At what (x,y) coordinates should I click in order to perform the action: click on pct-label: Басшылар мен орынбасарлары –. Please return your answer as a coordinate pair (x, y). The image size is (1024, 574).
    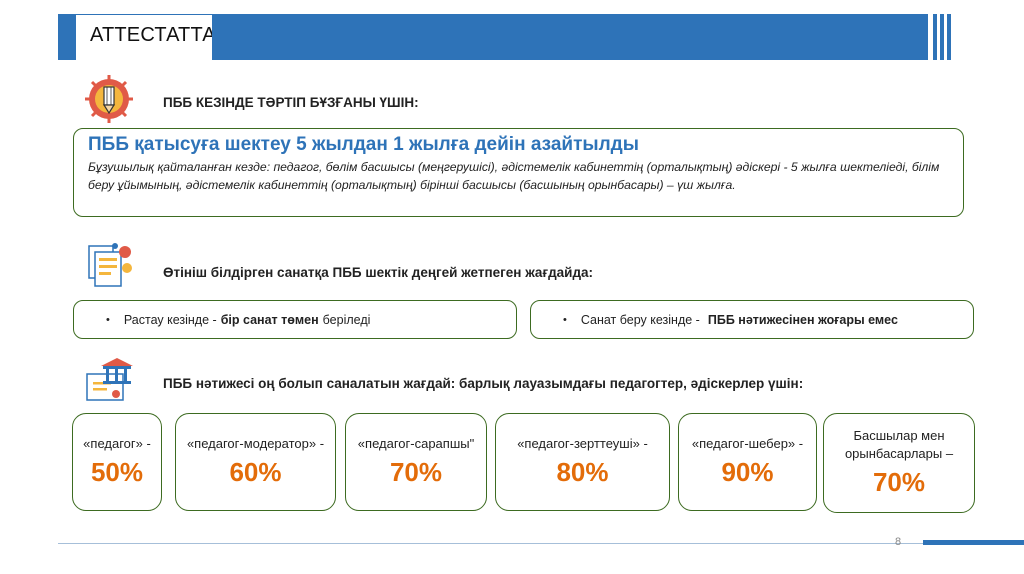
    Looking at the image, I should click on (899, 444).